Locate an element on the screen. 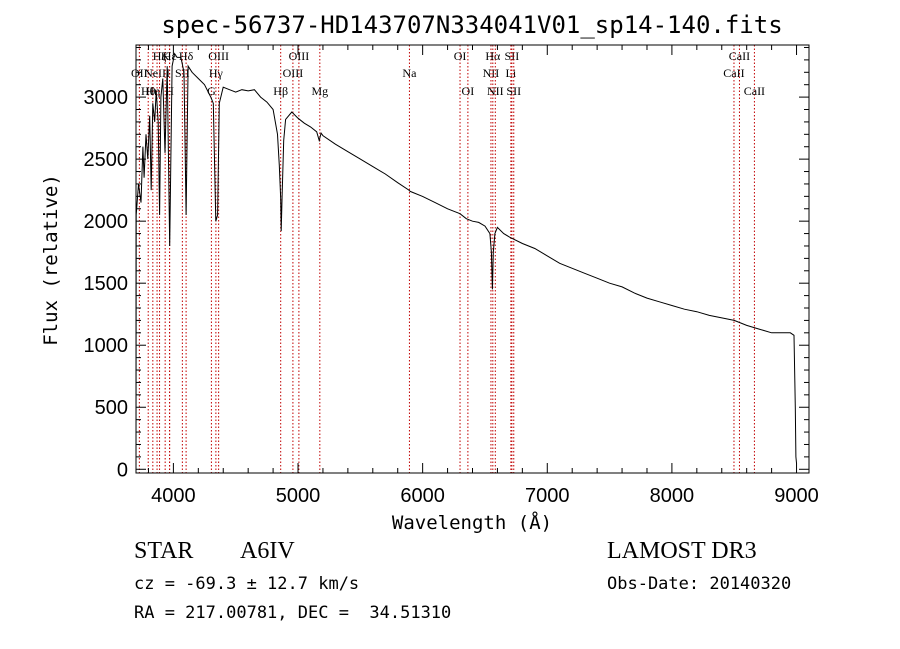 The width and height of the screenshot is (900, 649). y-tick-label: 1500 is located at coordinates (106, 284).